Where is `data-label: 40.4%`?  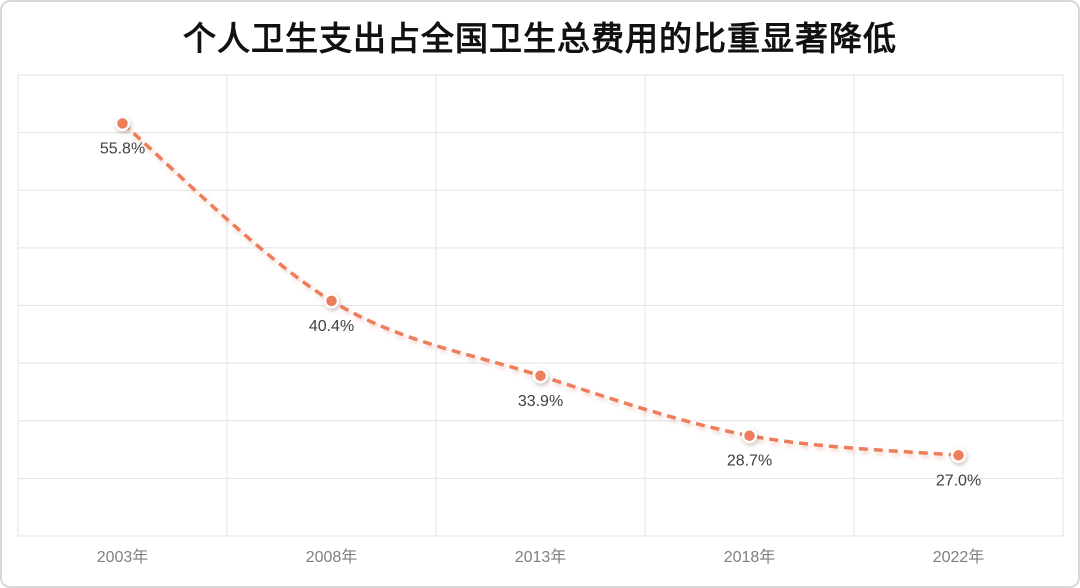 data-label: 40.4% is located at coordinates (331, 326).